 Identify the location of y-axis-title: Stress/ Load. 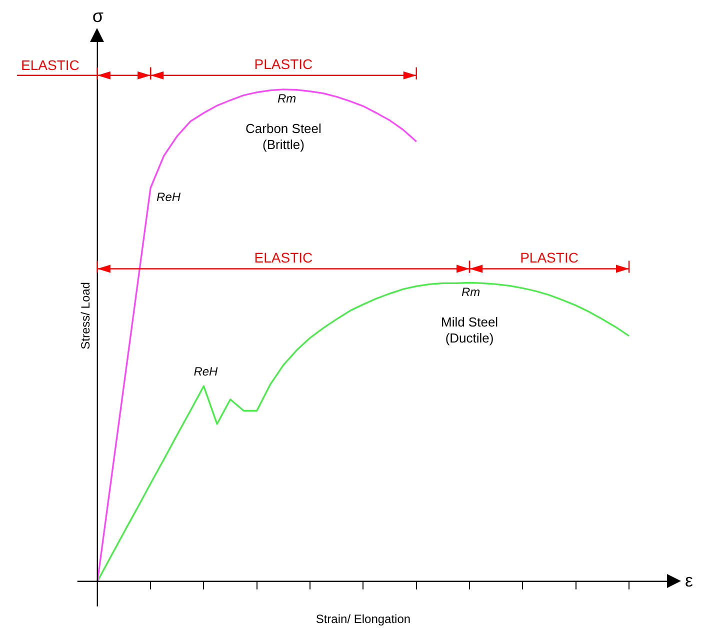
(85, 316).